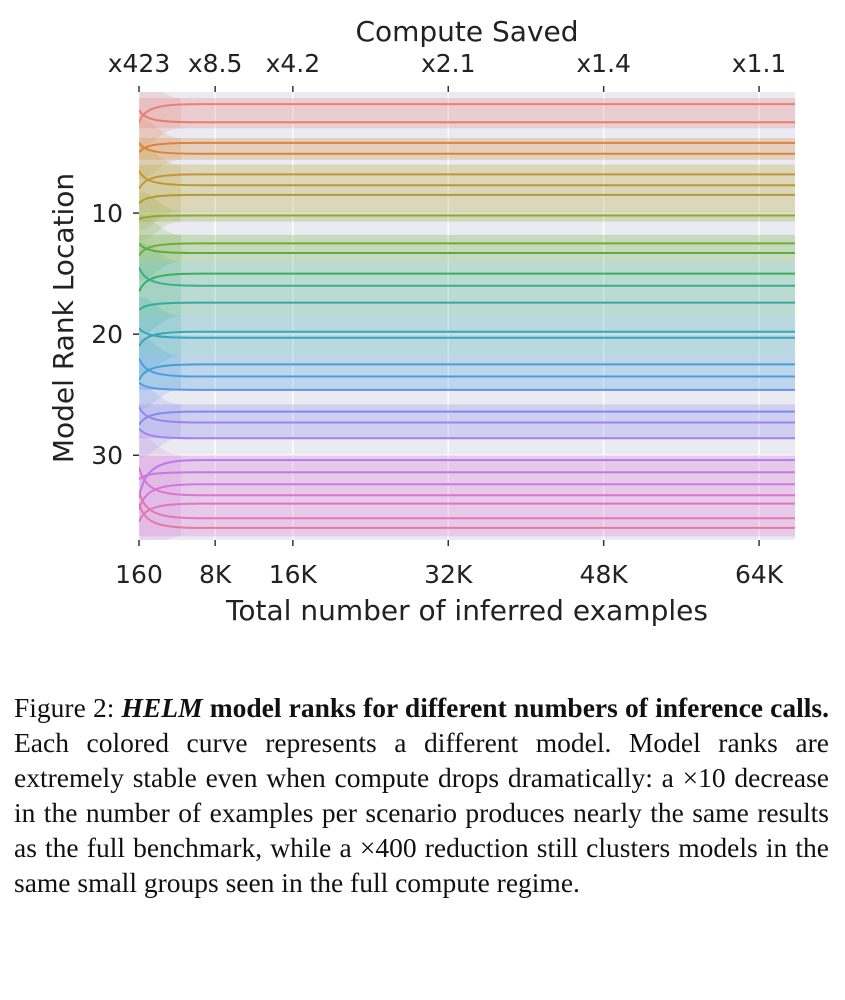  I want to click on top-tick-label: x2.1, so click(448, 63).